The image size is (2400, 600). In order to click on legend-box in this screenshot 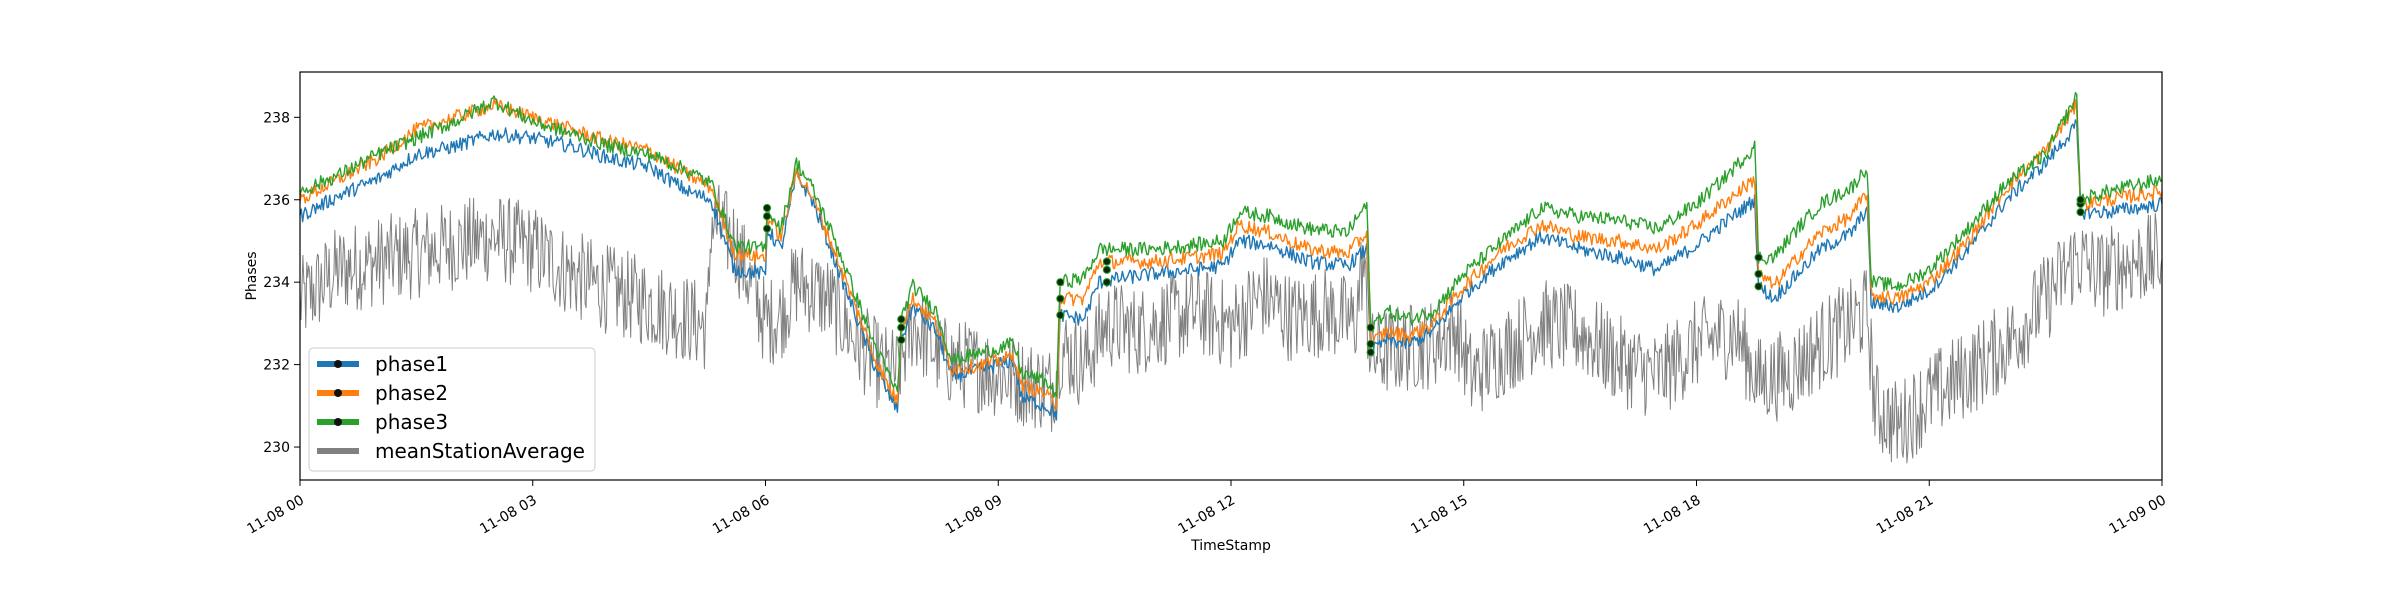, I will do `click(452, 409)`.